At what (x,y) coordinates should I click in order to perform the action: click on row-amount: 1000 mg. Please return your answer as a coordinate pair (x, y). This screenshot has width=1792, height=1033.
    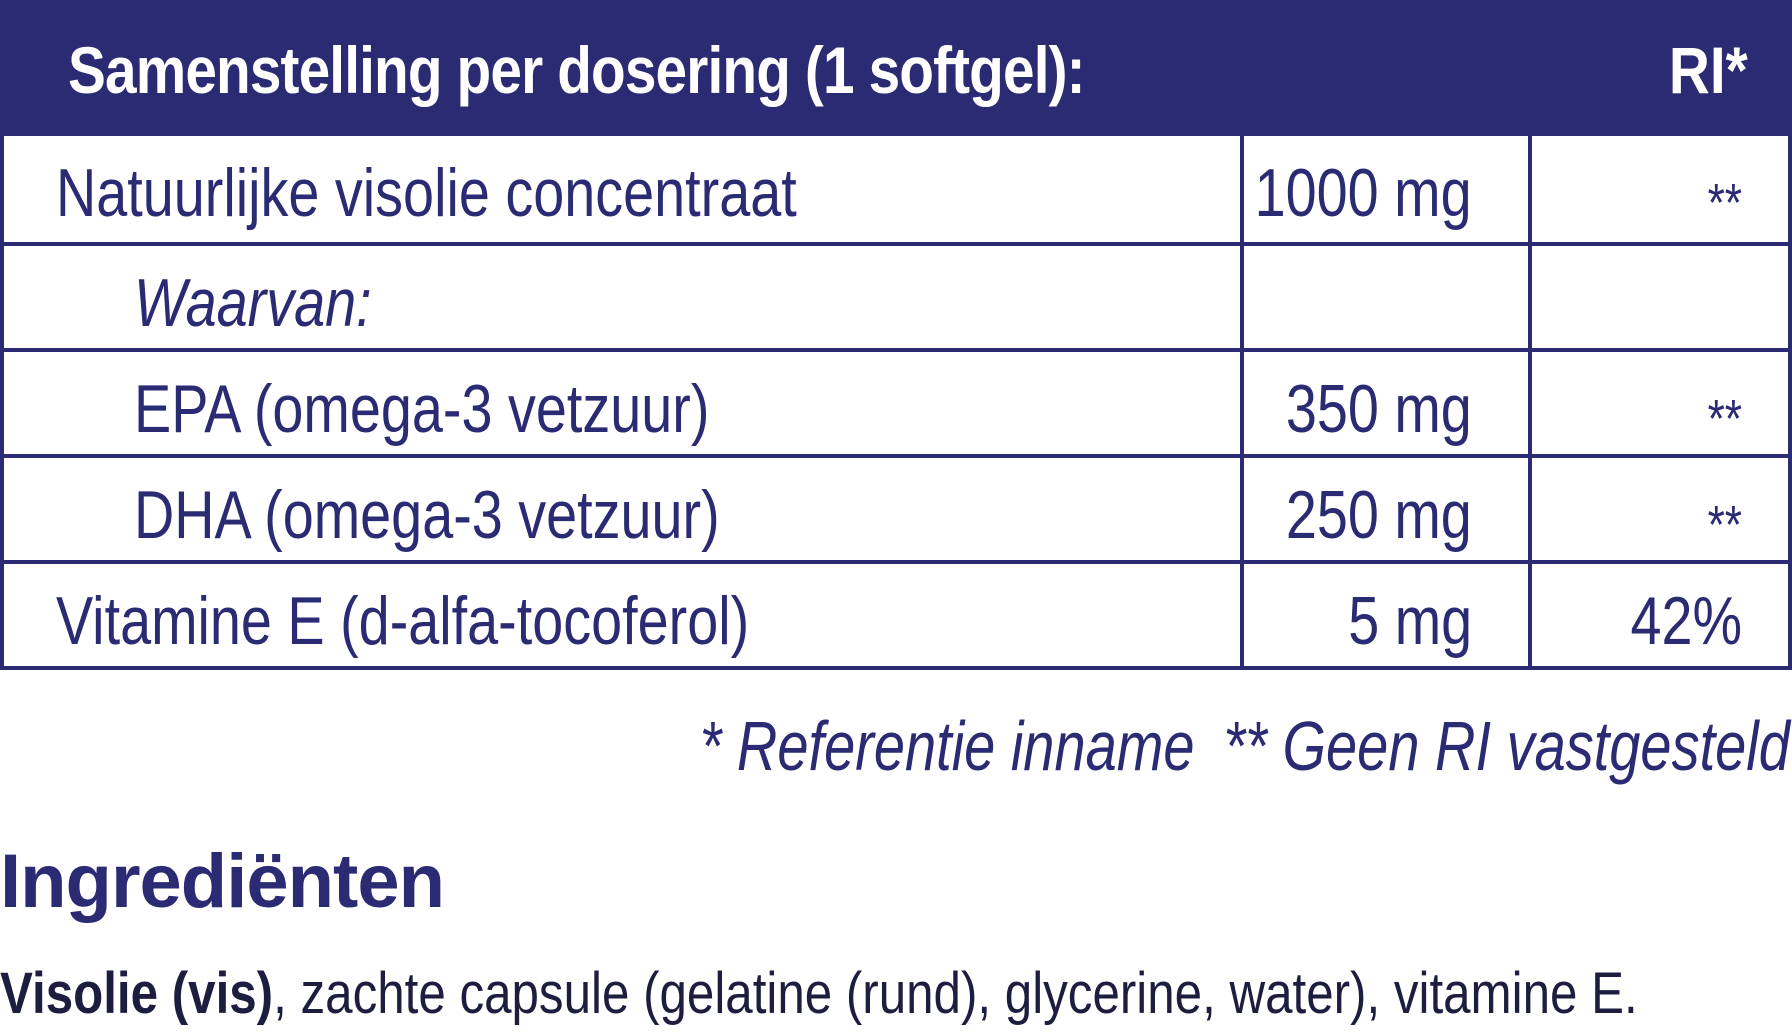
    Looking at the image, I should click on (1363, 193).